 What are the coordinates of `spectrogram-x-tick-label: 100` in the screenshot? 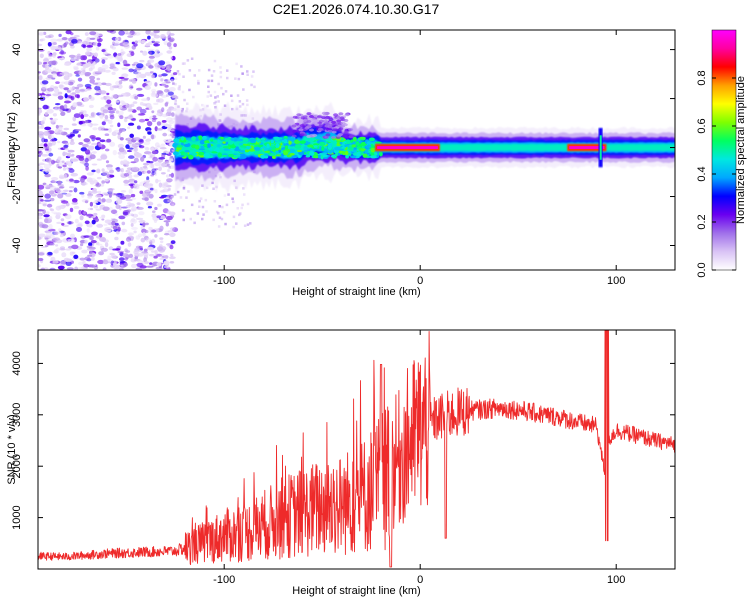 It's located at (616, 281).